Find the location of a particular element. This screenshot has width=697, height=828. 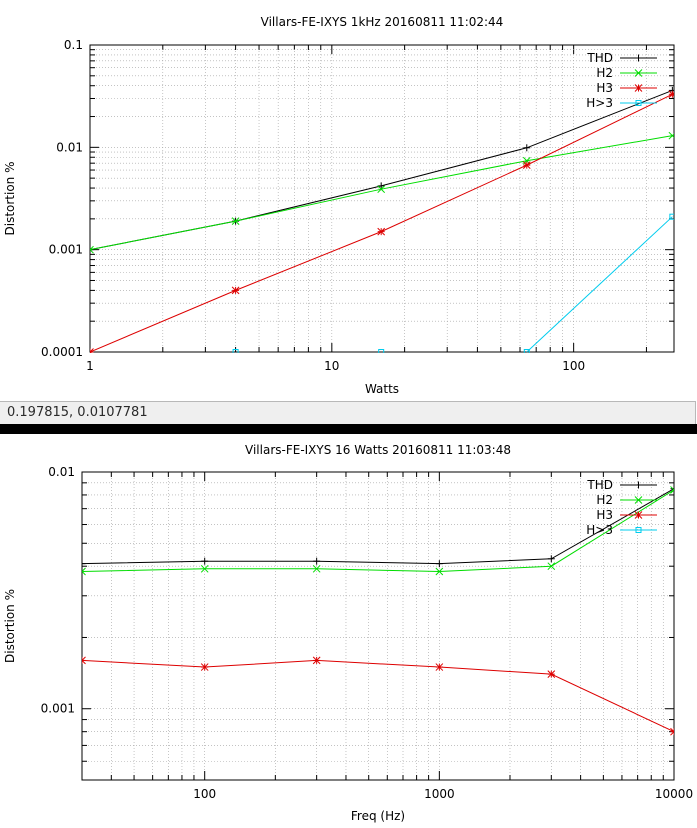

chart0-y-tick-label: 0.1 is located at coordinates (73, 45).